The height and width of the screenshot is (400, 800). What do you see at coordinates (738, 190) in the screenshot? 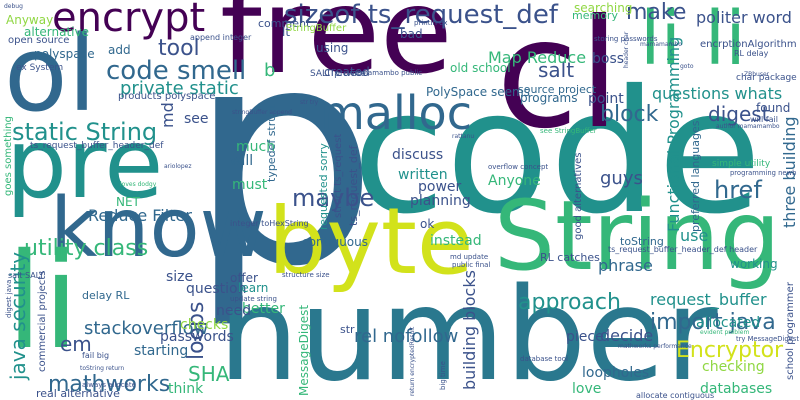
I see `word-href: href` at bounding box center [738, 190].